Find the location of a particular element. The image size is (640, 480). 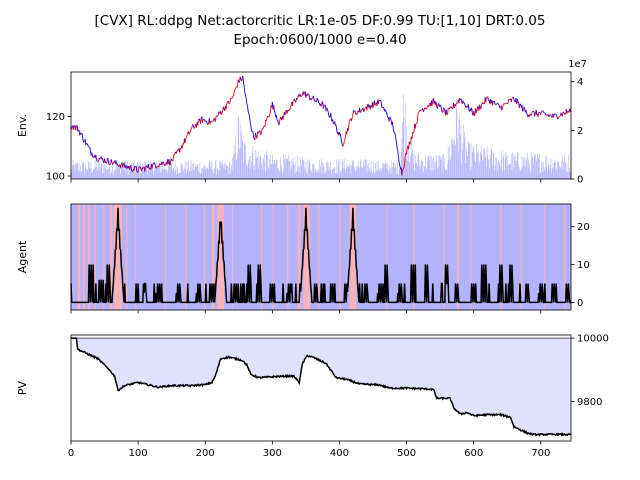

pv-ylabel: PV is located at coordinates (22, 387).